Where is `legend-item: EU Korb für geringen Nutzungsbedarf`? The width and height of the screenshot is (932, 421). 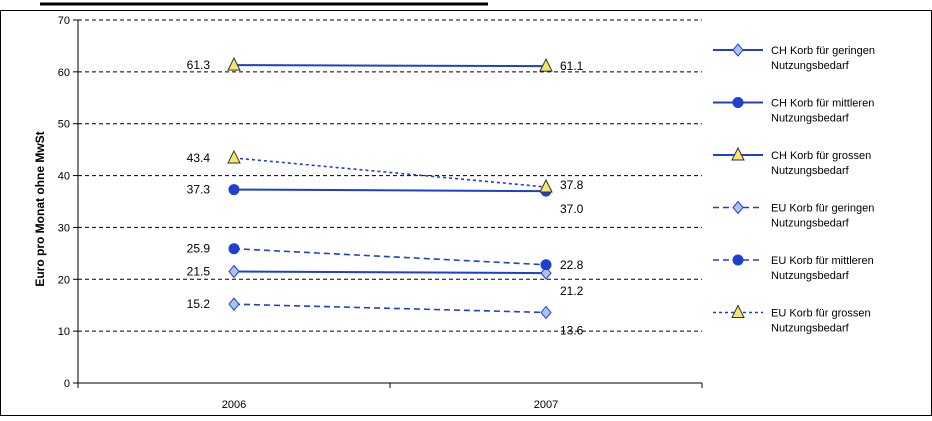
legend-item: EU Korb für geringen Nutzungsbedarf is located at coordinates (793, 215).